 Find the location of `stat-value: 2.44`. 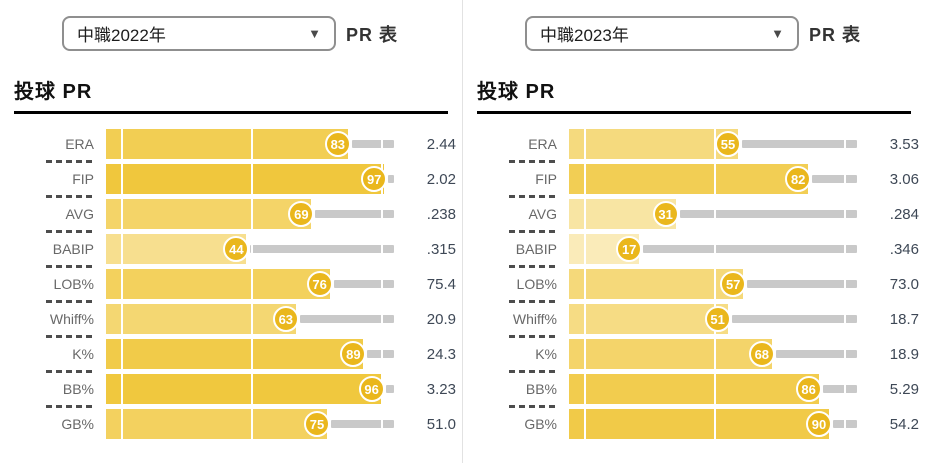

stat-value: 2.44 is located at coordinates (441, 144).